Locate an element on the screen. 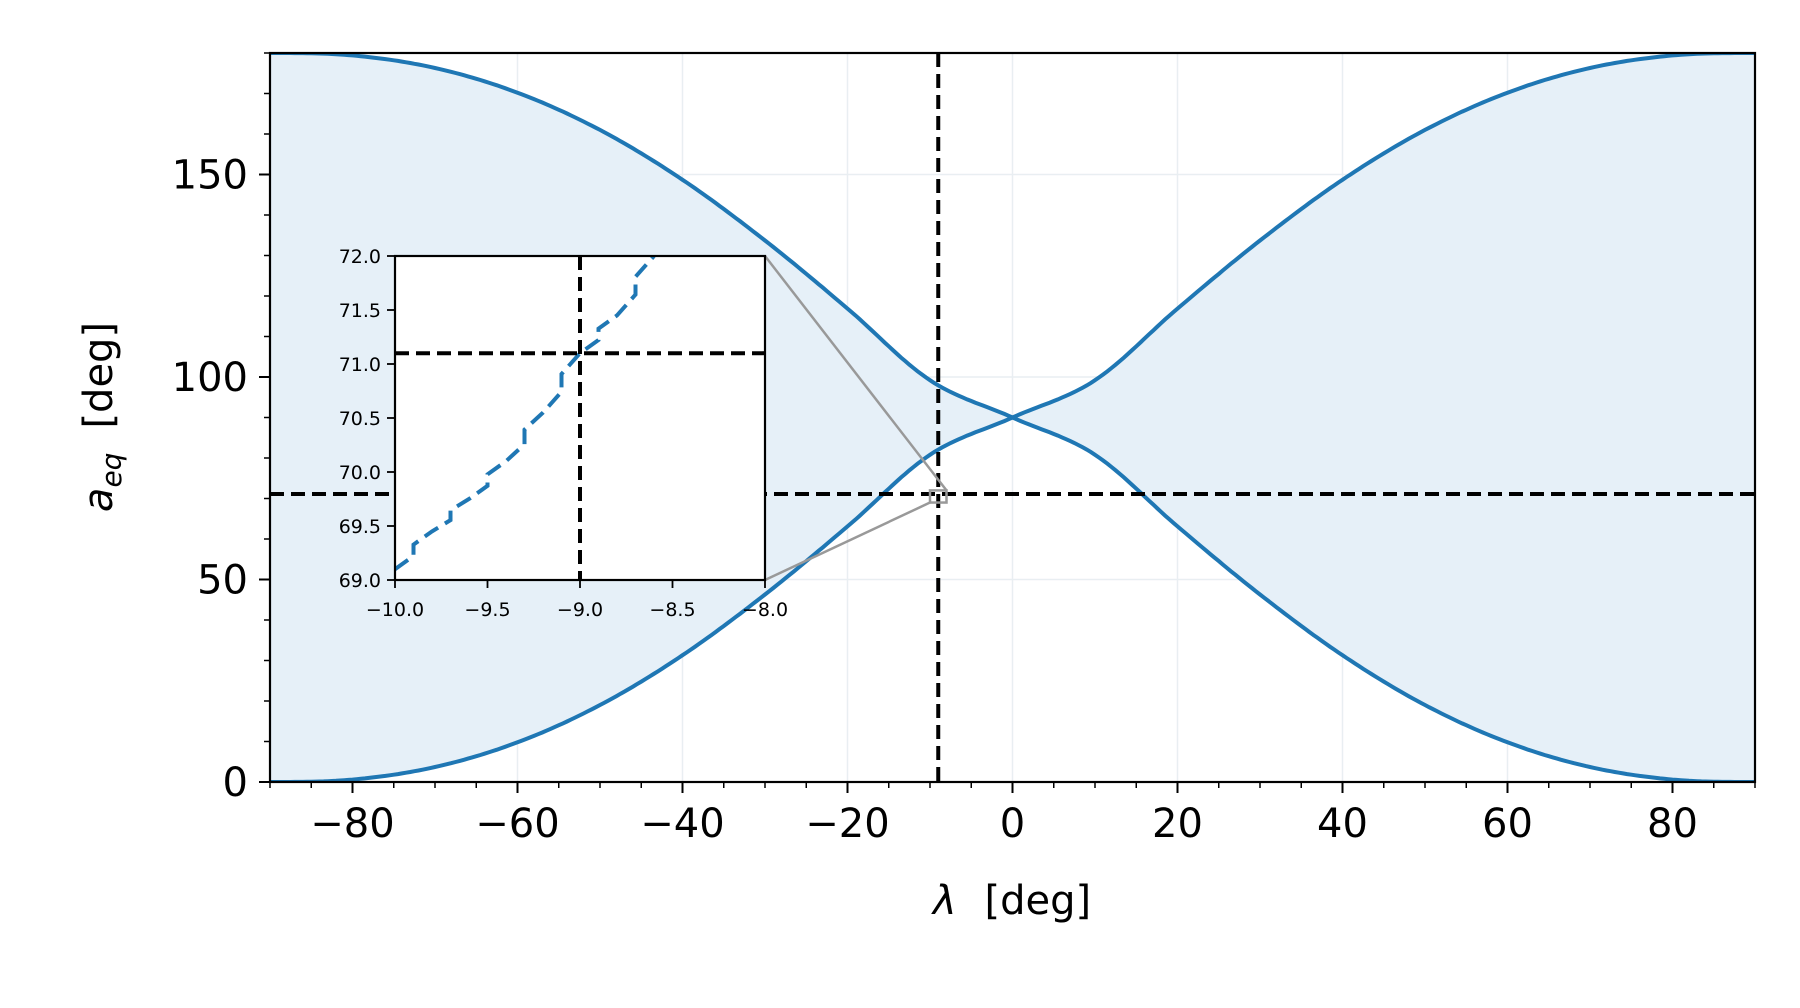  inset-series-line is located at coordinates (525, 413).